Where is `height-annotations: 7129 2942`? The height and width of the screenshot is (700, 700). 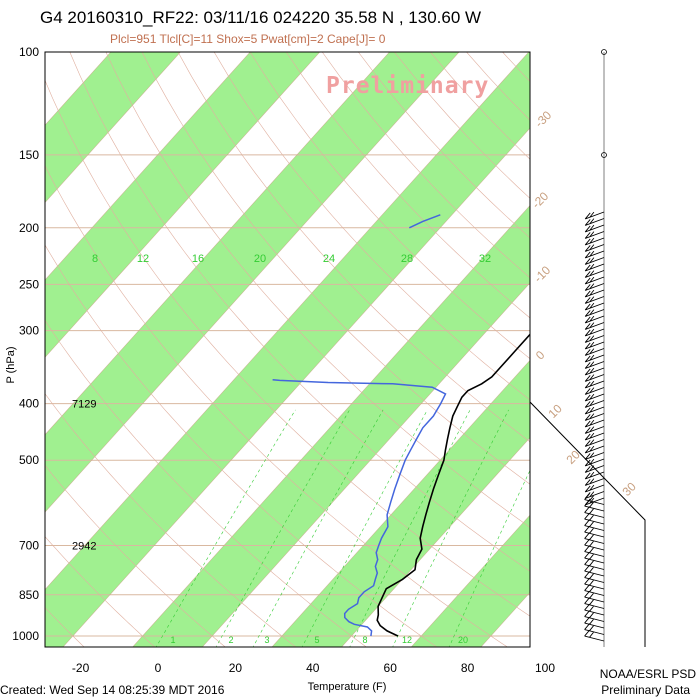 height-annotations: 7129 2942 is located at coordinates (84, 476).